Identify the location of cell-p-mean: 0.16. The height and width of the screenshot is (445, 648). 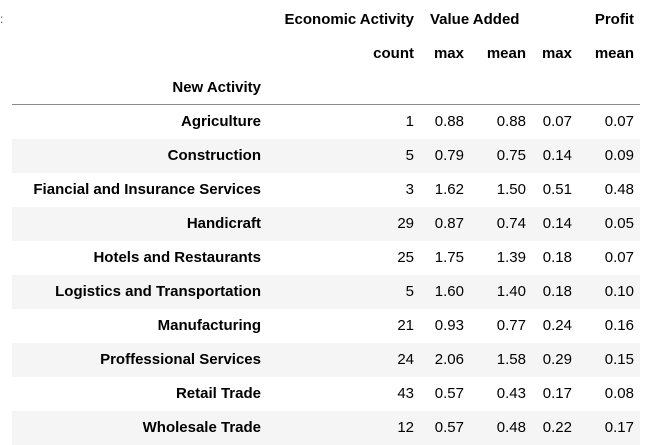
(619, 325).